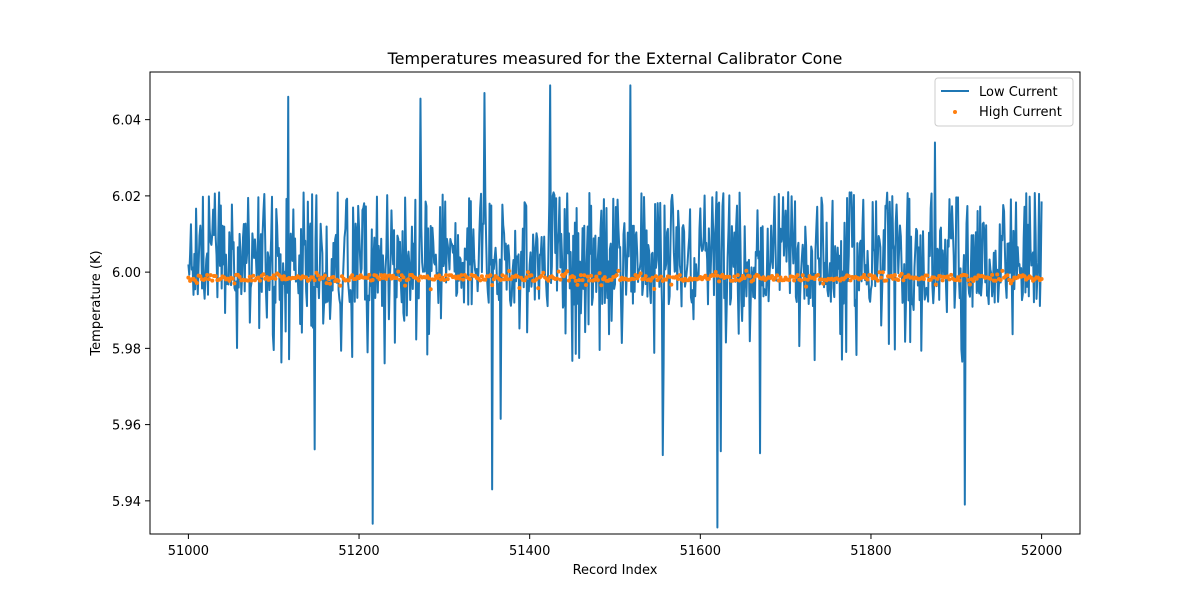 Image resolution: width=1200 pixels, height=600 pixels. I want to click on legend-low-current-label: Low Current, so click(1018, 92).